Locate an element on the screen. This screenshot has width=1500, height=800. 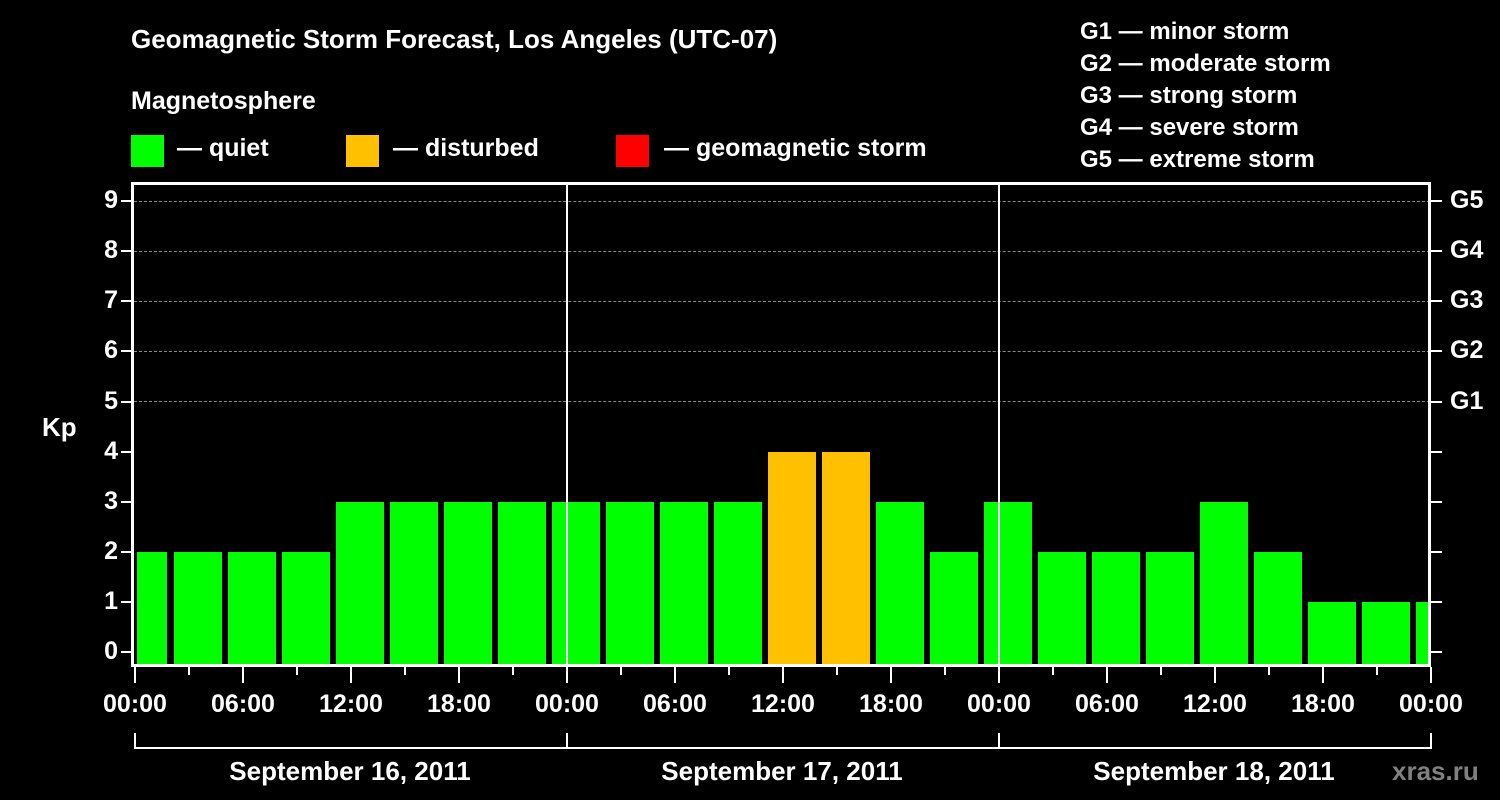
credit-watermark: xras.ru is located at coordinates (1435, 771).